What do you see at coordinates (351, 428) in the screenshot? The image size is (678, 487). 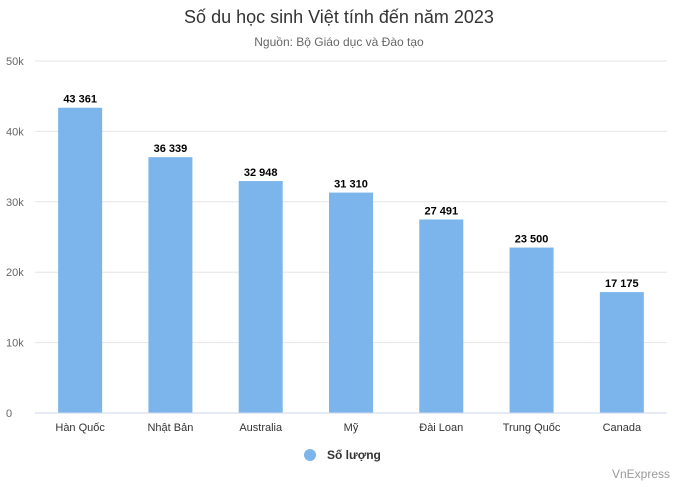 I see `x-tick-label: Mỹ` at bounding box center [351, 428].